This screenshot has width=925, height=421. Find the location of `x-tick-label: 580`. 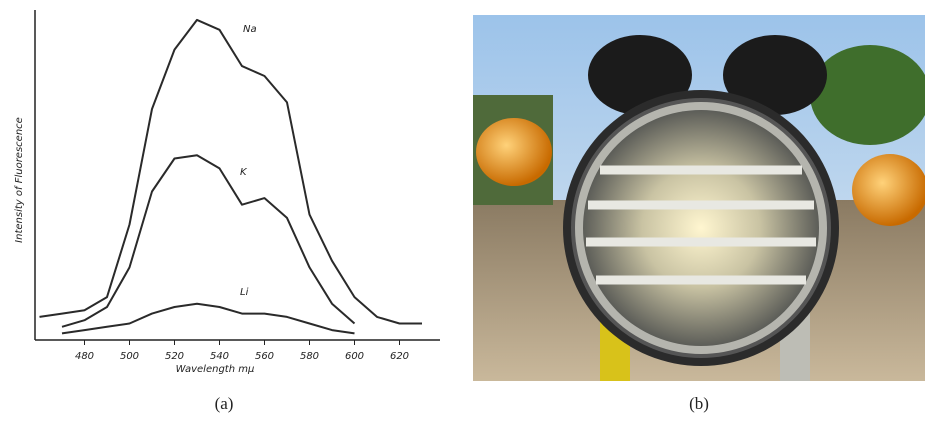

x-tick-label: 580 is located at coordinates (309, 356).